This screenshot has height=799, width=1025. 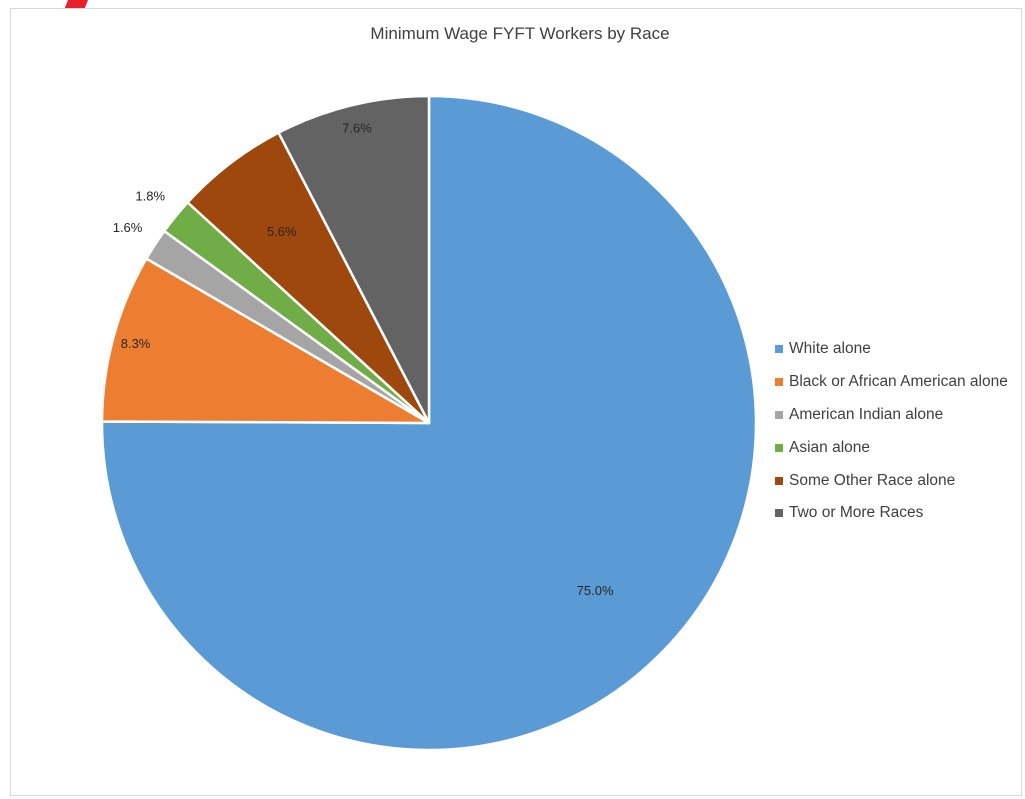 I want to click on legend-item-asian-alone: Asian alone, so click(x=891, y=447).